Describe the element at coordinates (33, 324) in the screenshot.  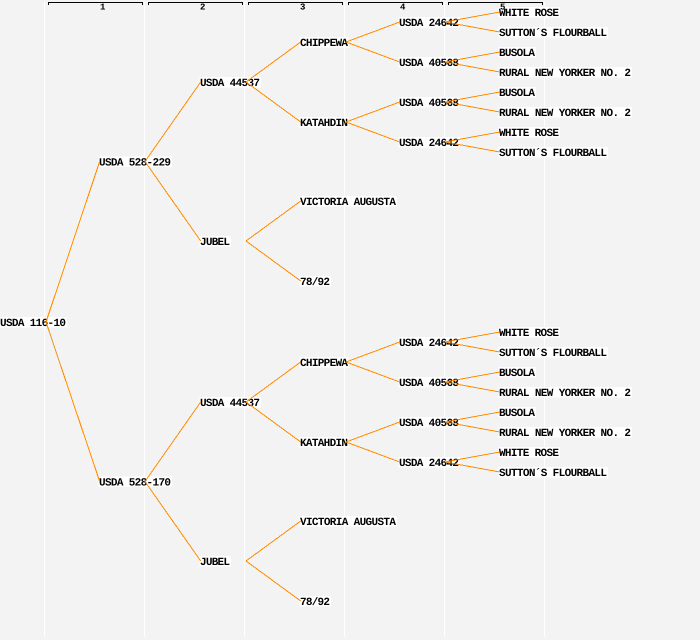
I see `svg-text: USDA 116-10` at that location.